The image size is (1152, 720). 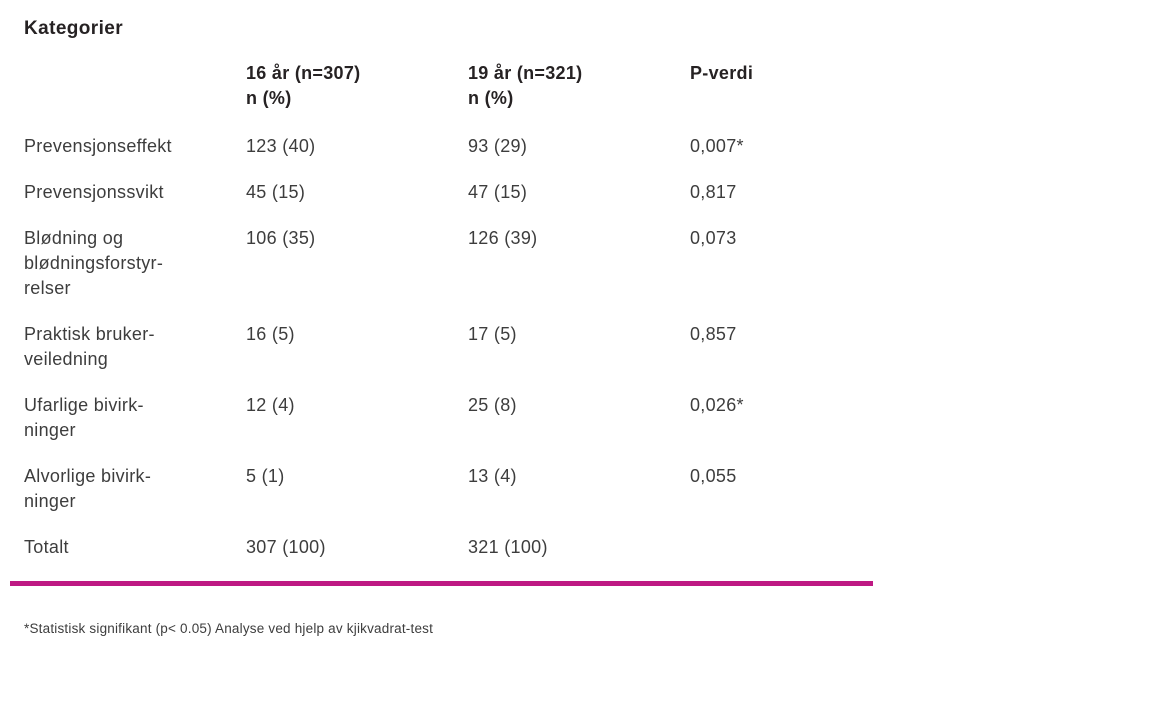 I want to click on accent-rule, so click(x=441, y=583).